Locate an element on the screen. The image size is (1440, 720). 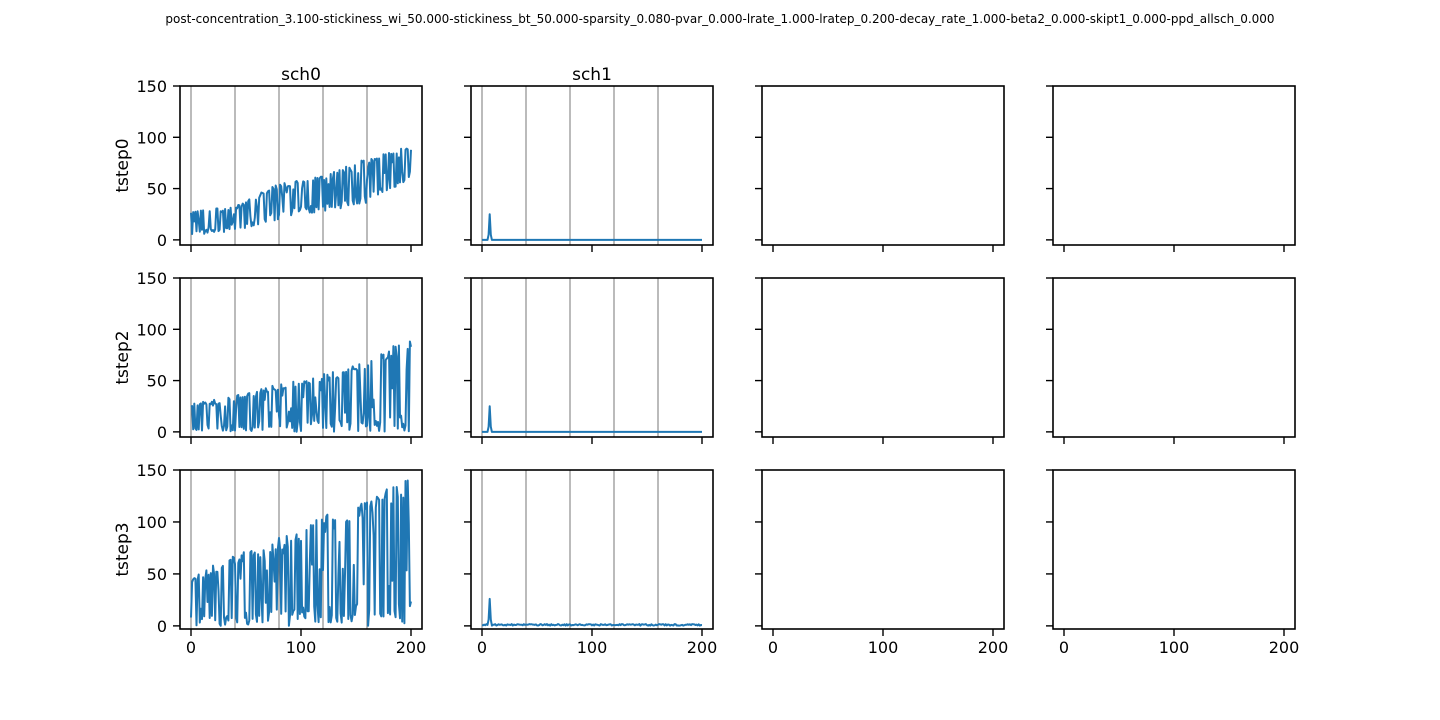
subplot-r1-c2 is located at coordinates (880, 360).